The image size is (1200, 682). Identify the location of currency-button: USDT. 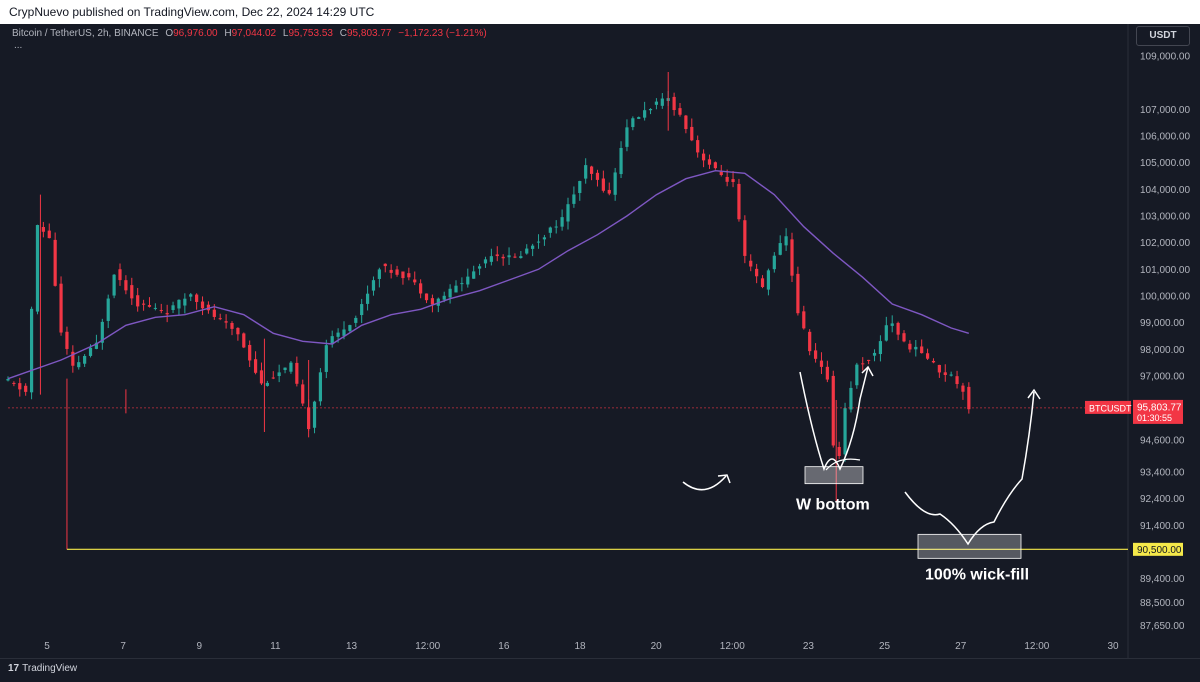
(1163, 36).